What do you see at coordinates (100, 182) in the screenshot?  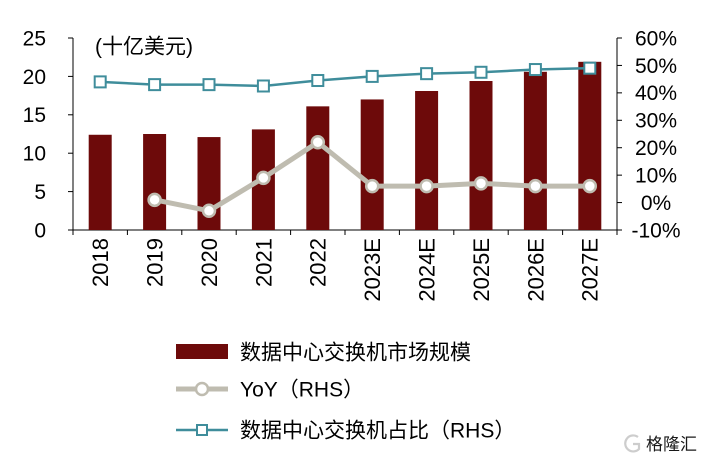 I see `bar-2018` at bounding box center [100, 182].